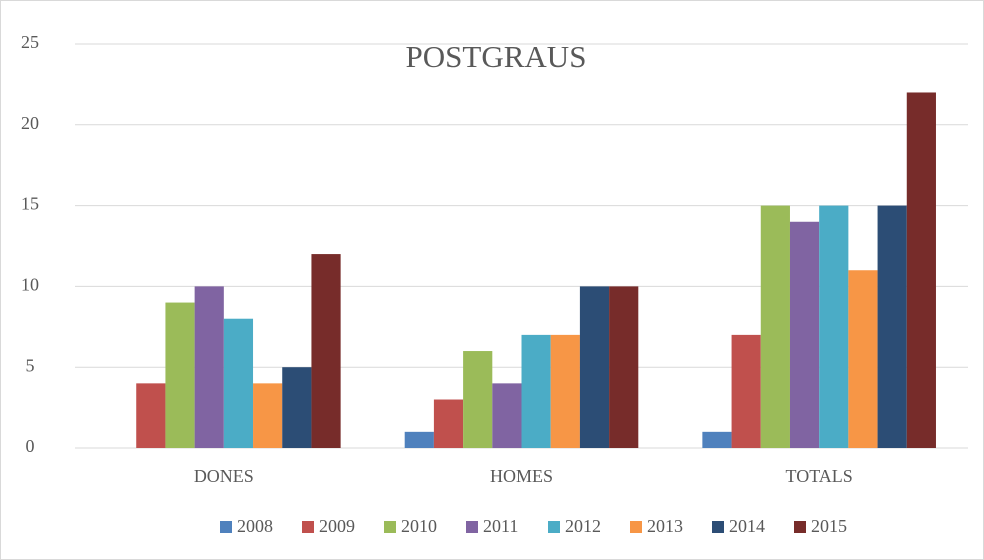 This screenshot has width=984, height=560. I want to click on legend-label: 2015, so click(829, 526).